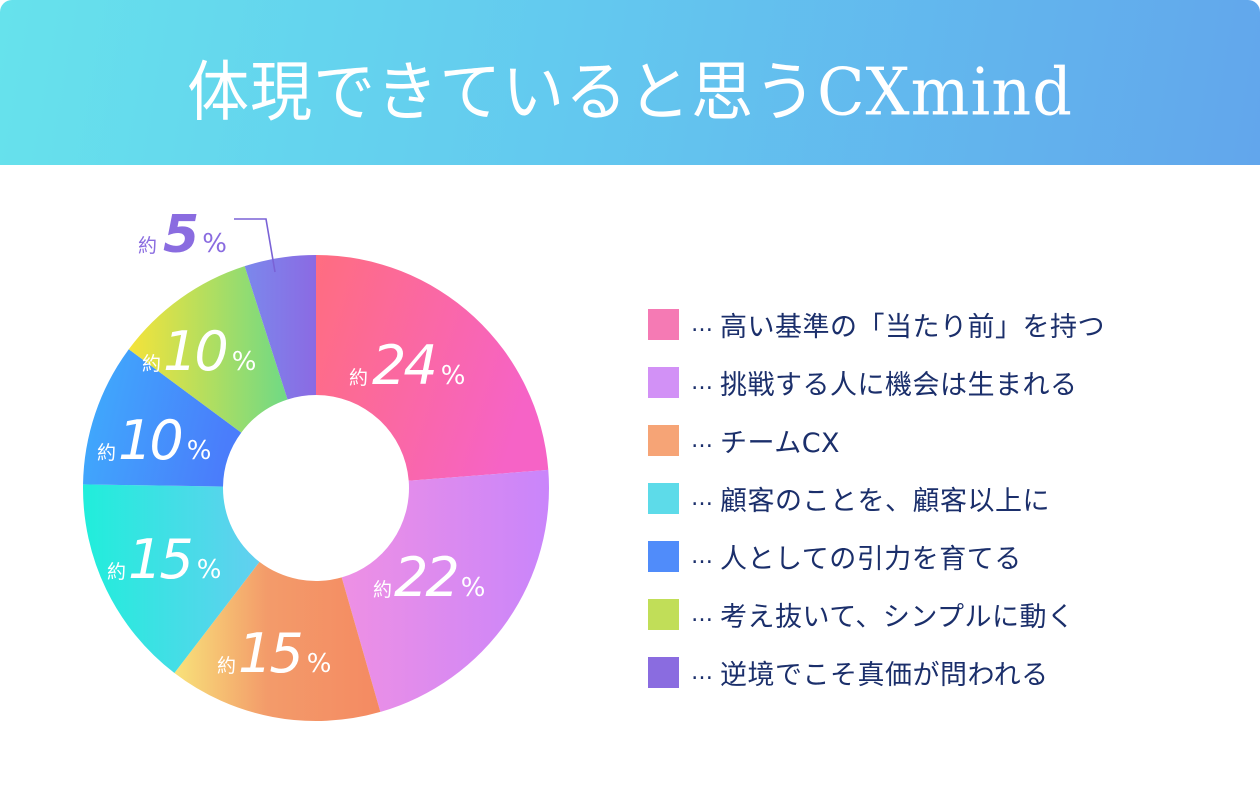 The height and width of the screenshot is (800, 1260). I want to click on legend-item: … チームCX, so click(876, 440).